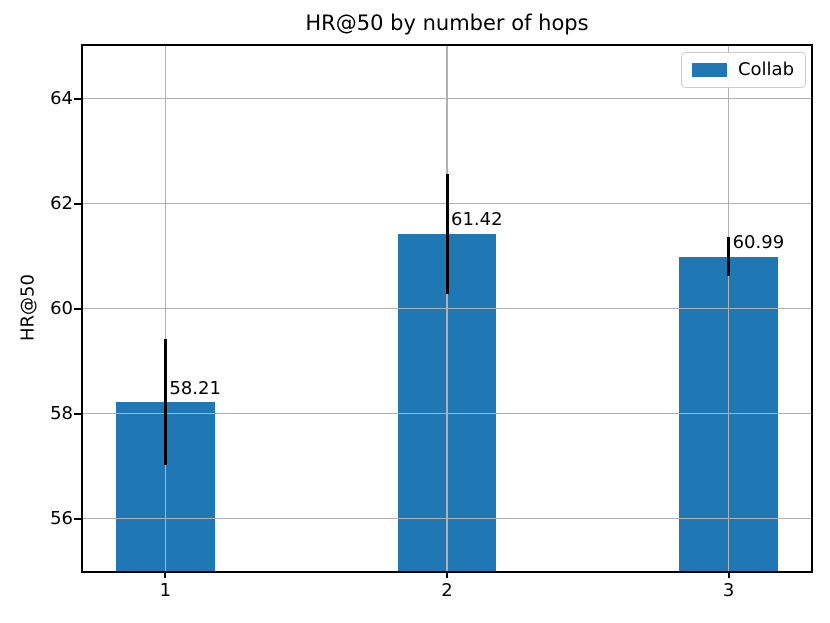 The height and width of the screenshot is (623, 830). I want to click on bar-value-label: 60.99, so click(758, 242).